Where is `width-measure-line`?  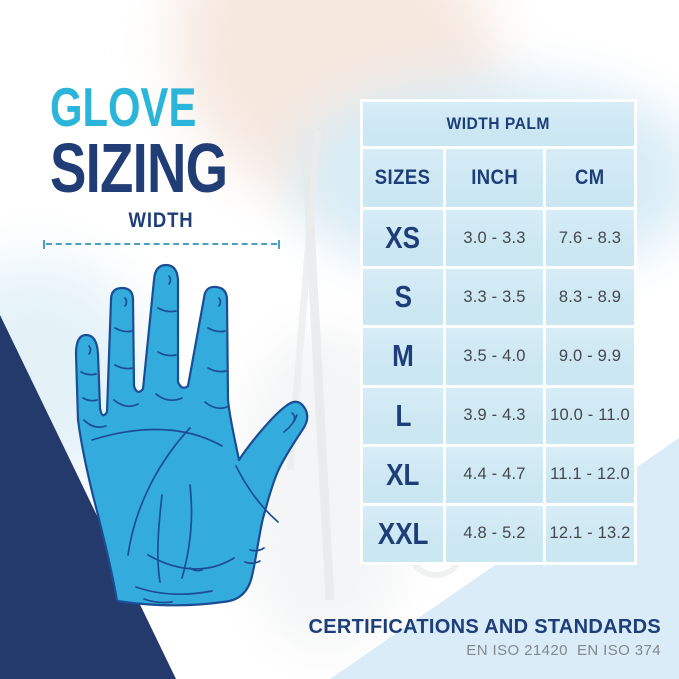 width-measure-line is located at coordinates (161, 244).